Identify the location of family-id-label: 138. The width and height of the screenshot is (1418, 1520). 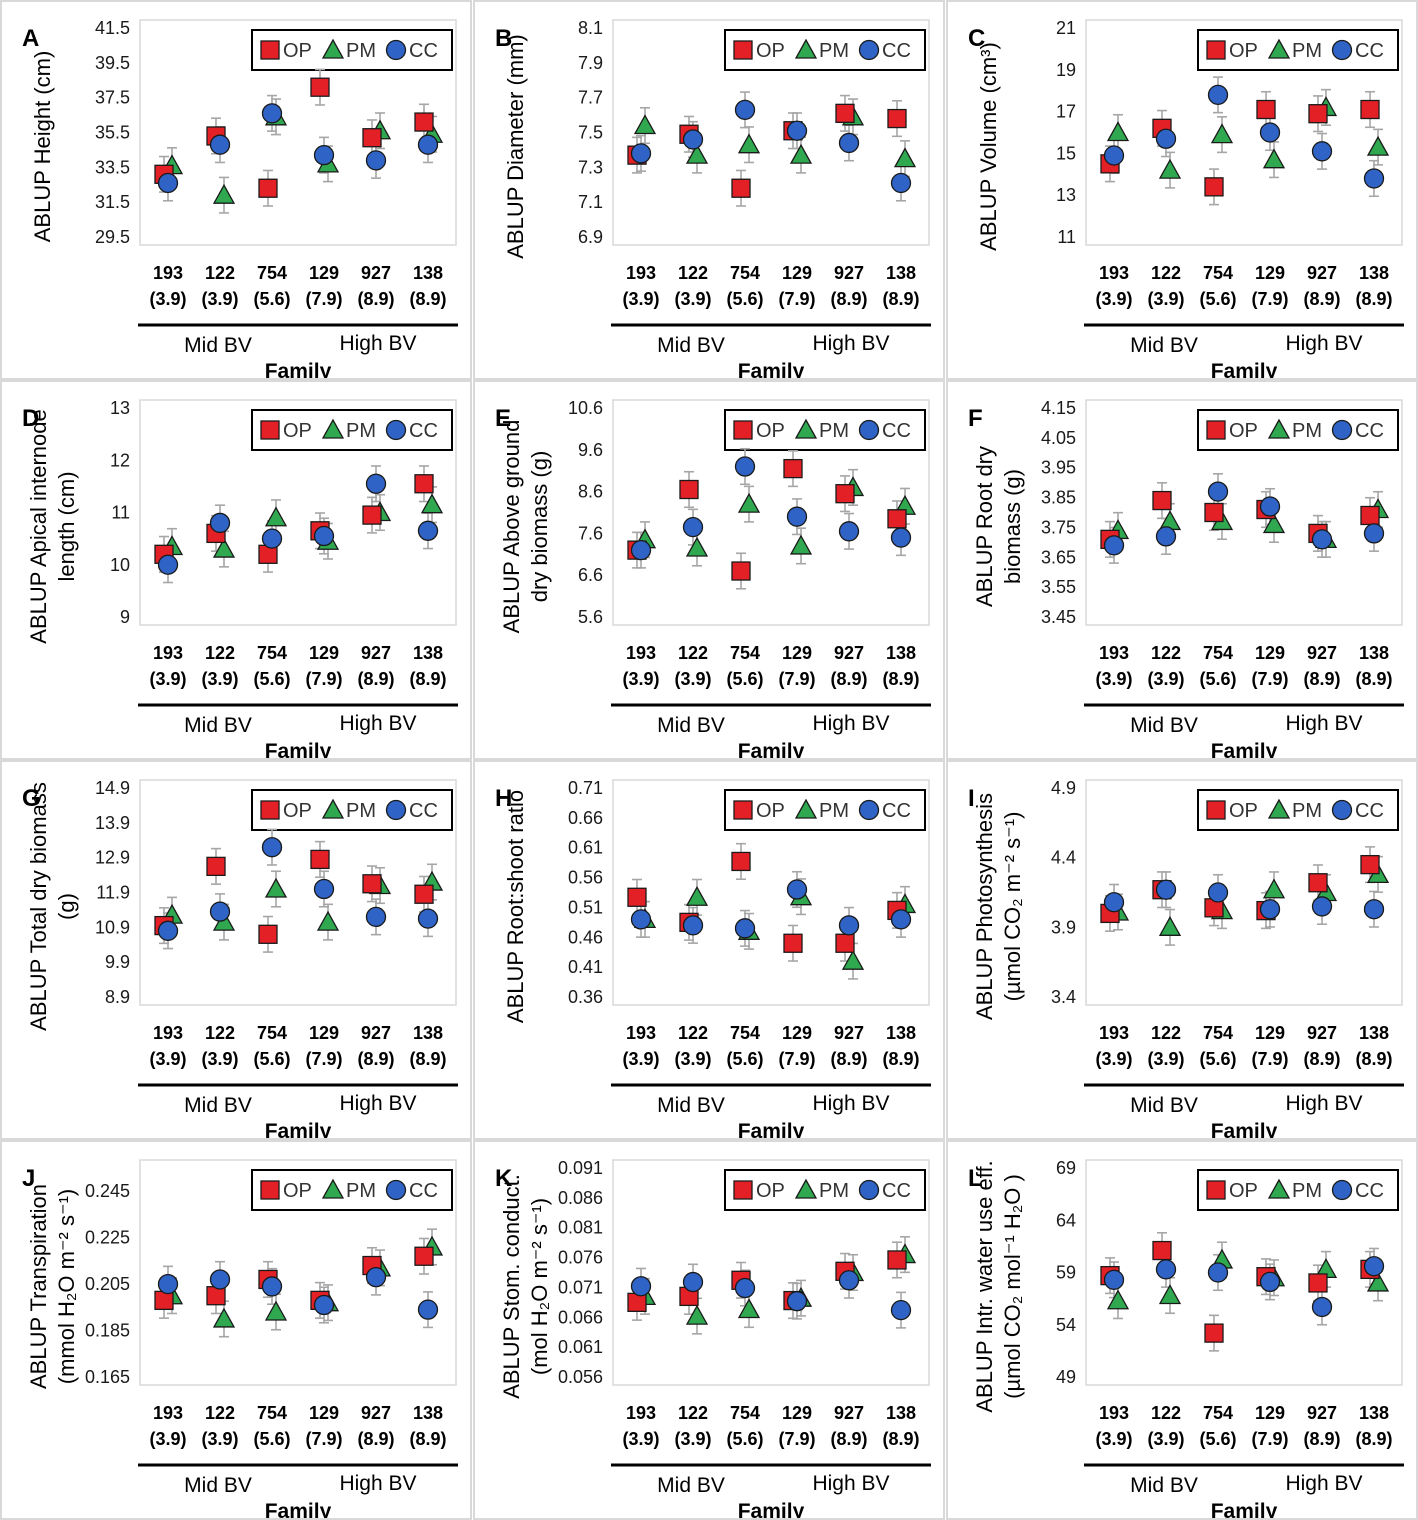
(901, 1033).